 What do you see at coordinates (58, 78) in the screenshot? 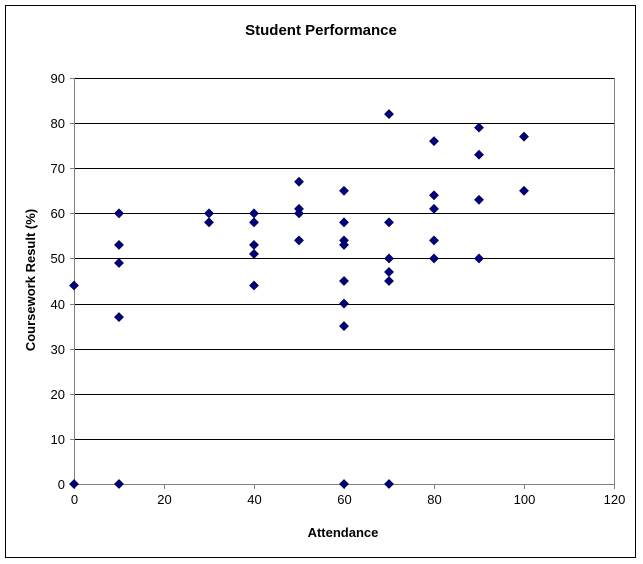
I see `y-tick-label: 90` at bounding box center [58, 78].